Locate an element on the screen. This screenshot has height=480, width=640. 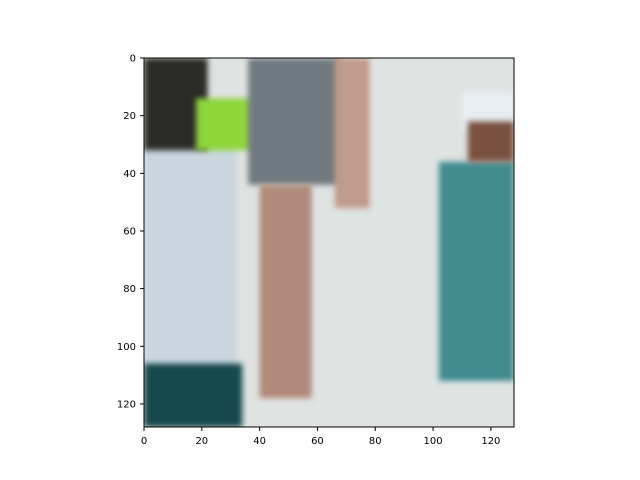
boy-right-shirt-region is located at coordinates (476, 271).